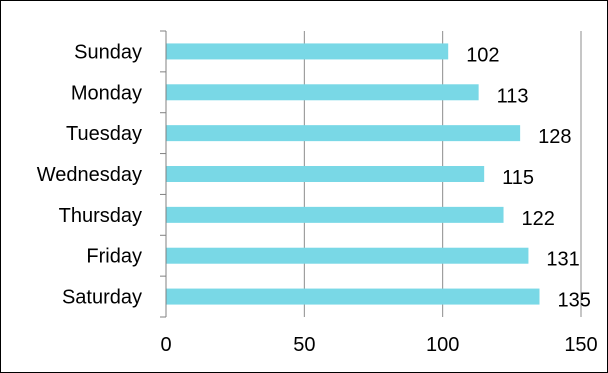  What do you see at coordinates (343, 133) in the screenshot?
I see `bar-tuesday` at bounding box center [343, 133].